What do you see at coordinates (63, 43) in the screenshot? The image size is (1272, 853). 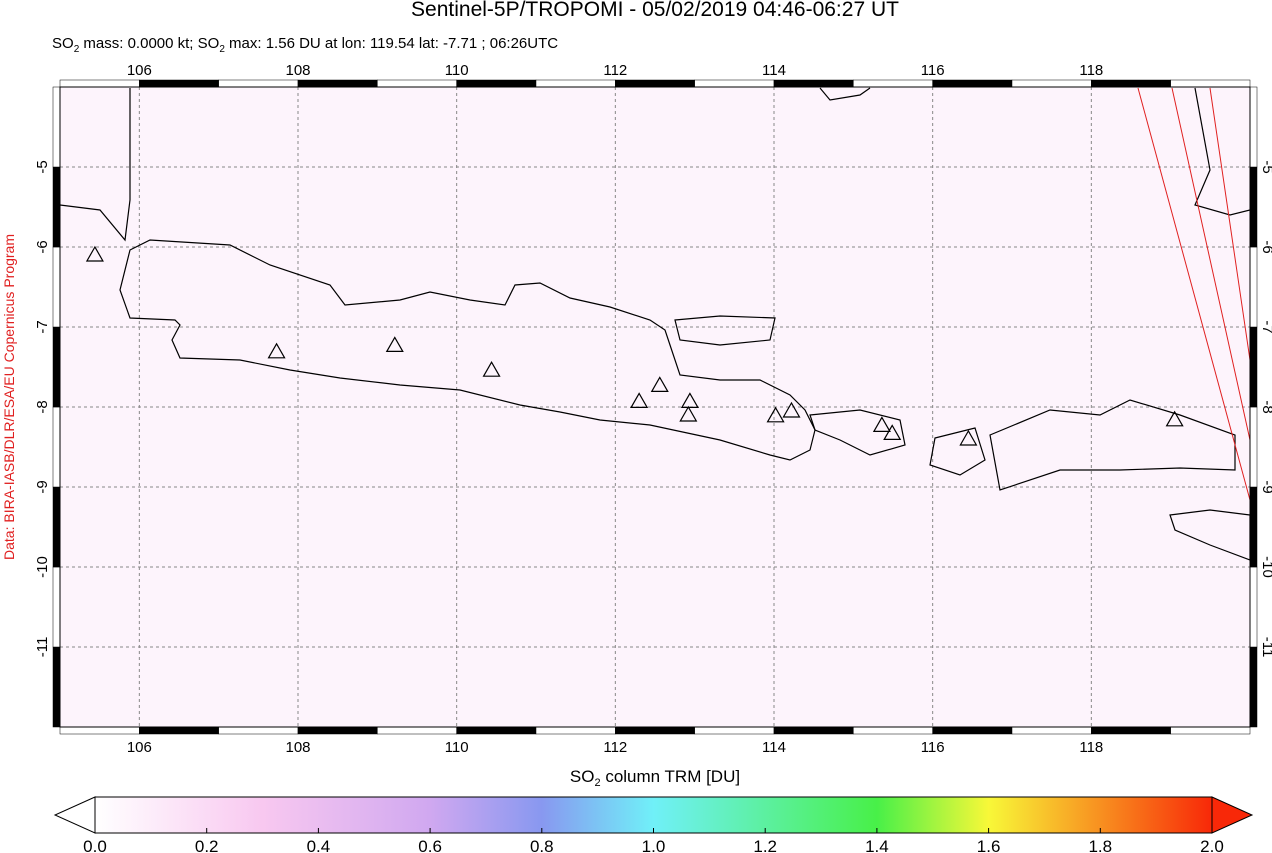 I see `subtitle-part: SO` at bounding box center [63, 43].